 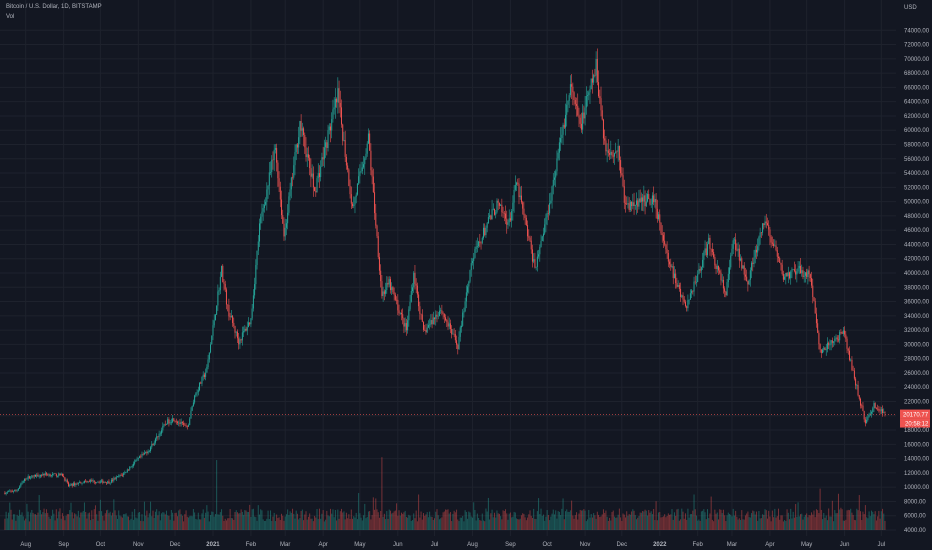 What do you see at coordinates (54, 7) in the screenshot?
I see `symbol-title: Bitcoin / U.S. Dollar, 1D, BITSTAMP` at bounding box center [54, 7].